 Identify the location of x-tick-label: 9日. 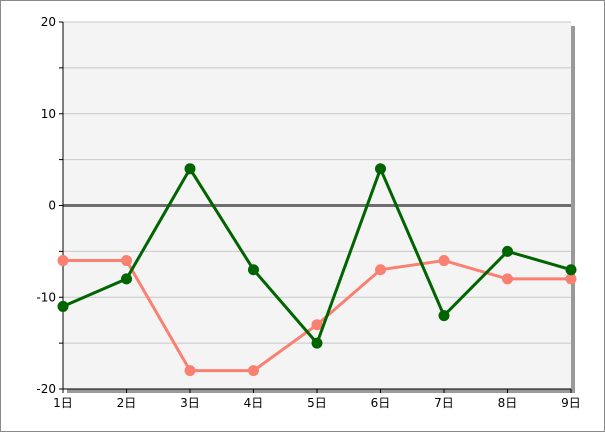
(571, 403).